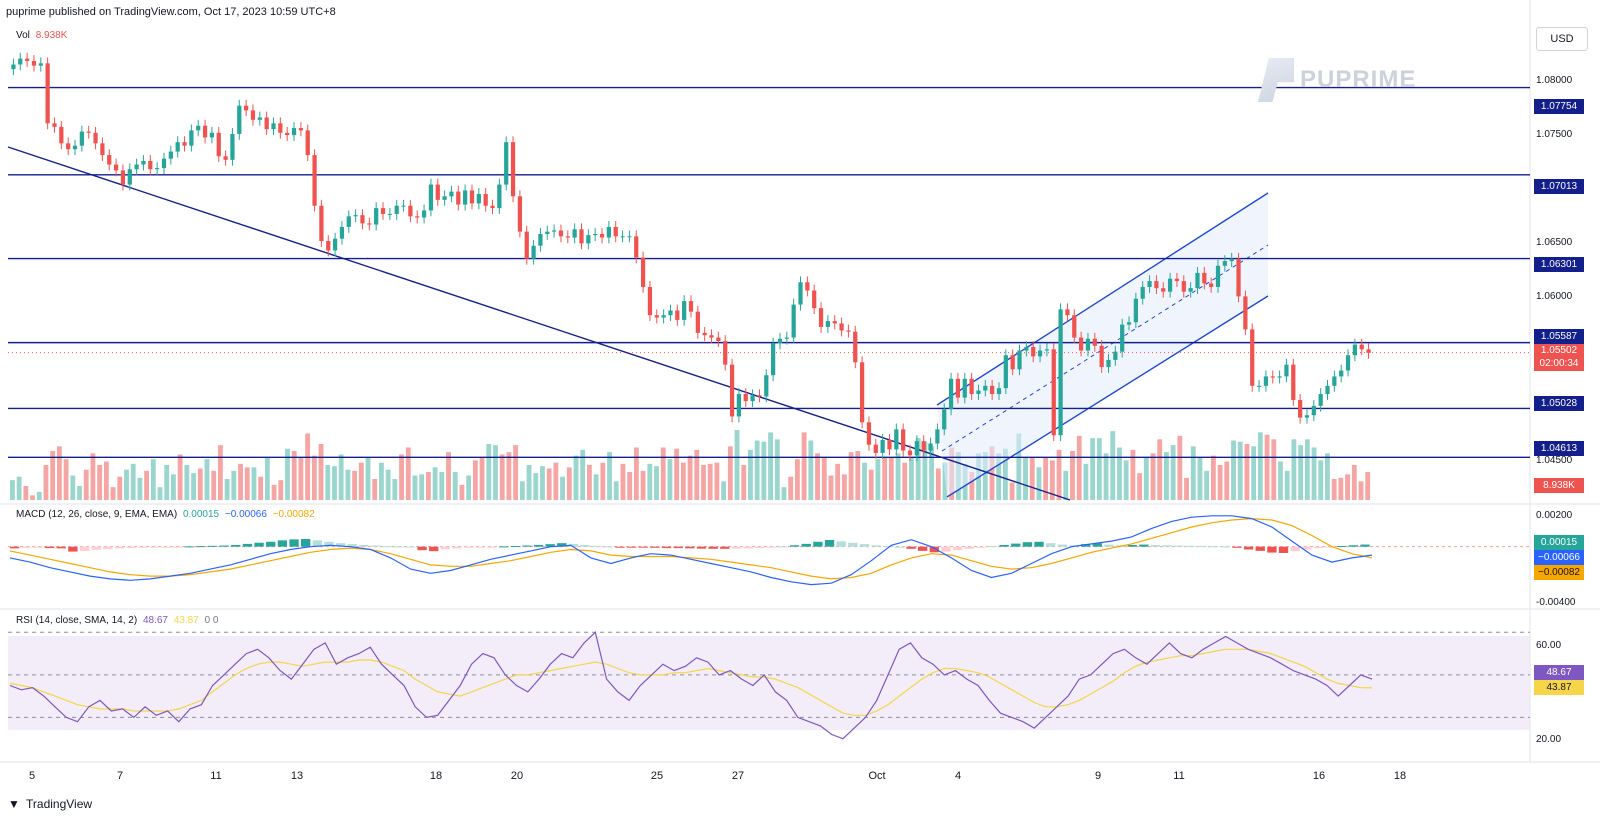 The width and height of the screenshot is (1600, 819). I want to click on currency-button: USD, so click(1562, 39).